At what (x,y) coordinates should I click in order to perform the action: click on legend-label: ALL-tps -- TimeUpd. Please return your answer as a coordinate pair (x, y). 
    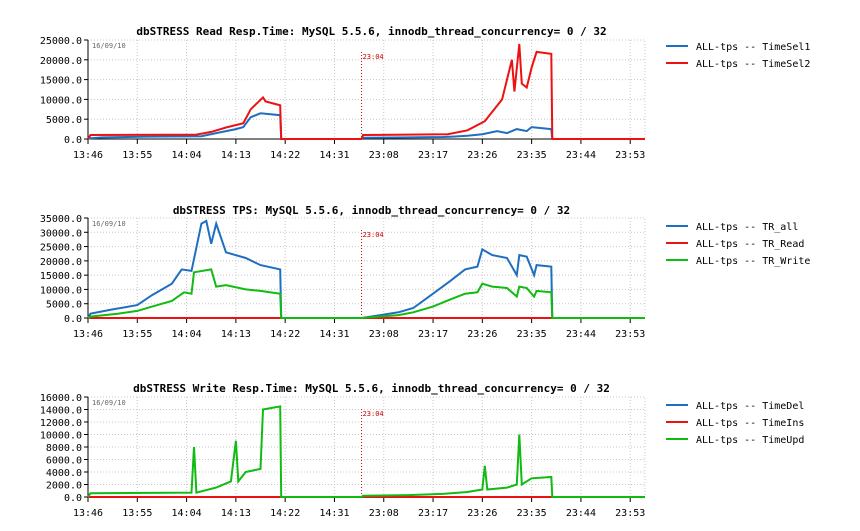
    Looking at the image, I should click on (750, 440).